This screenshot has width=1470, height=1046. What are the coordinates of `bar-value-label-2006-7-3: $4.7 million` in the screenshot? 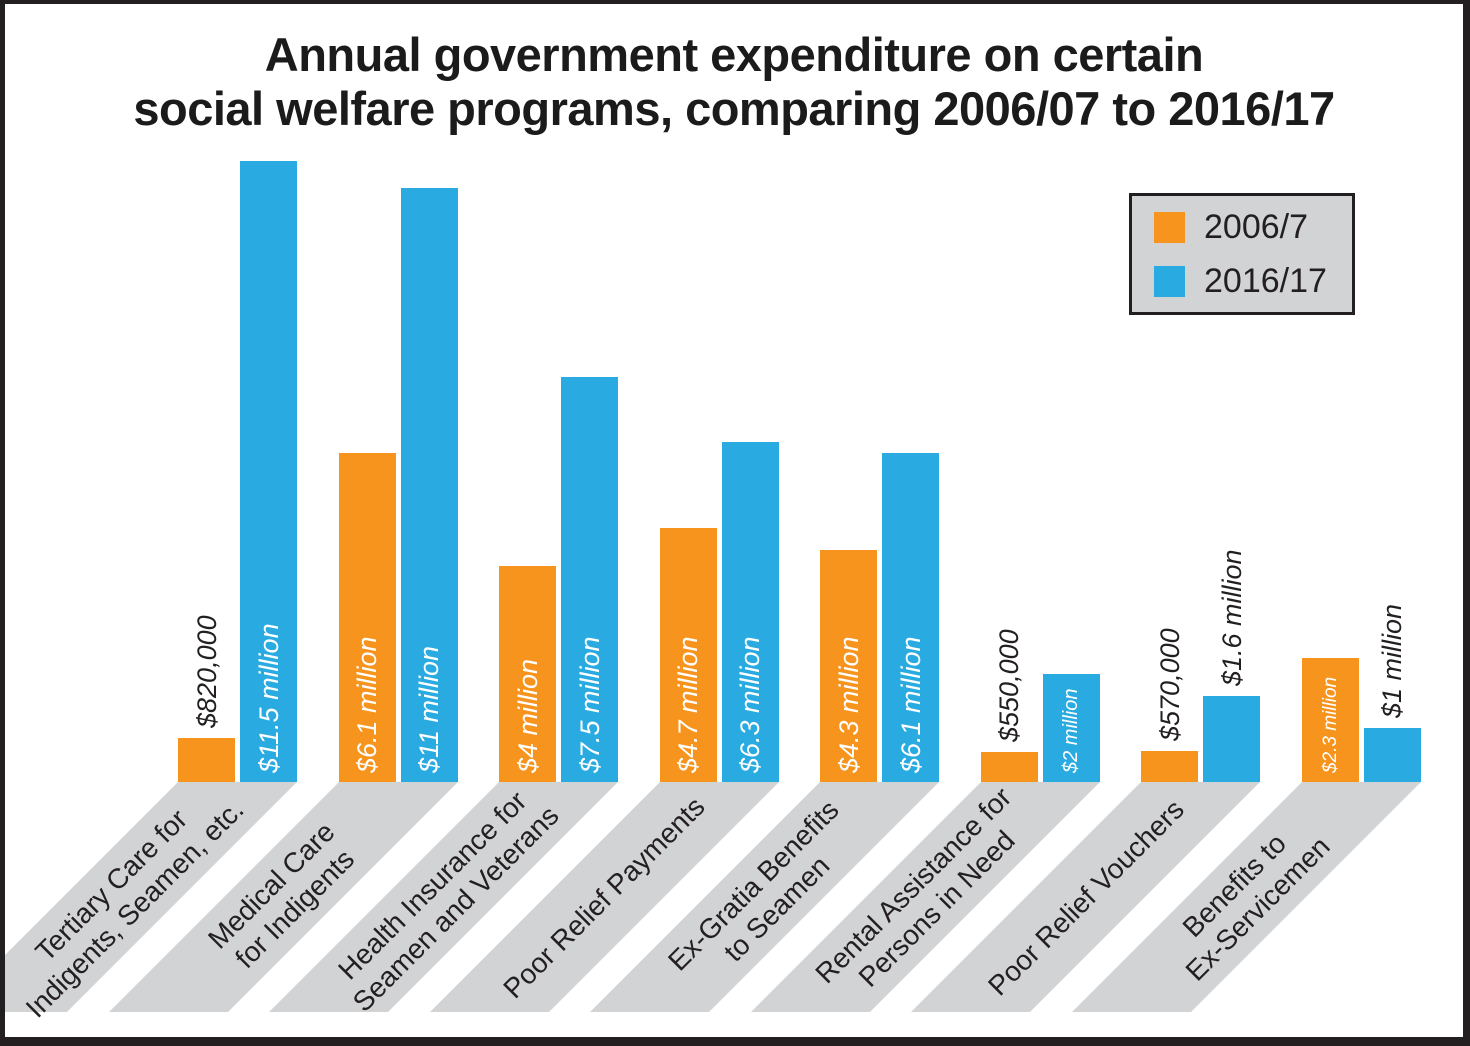 It's located at (688, 704).